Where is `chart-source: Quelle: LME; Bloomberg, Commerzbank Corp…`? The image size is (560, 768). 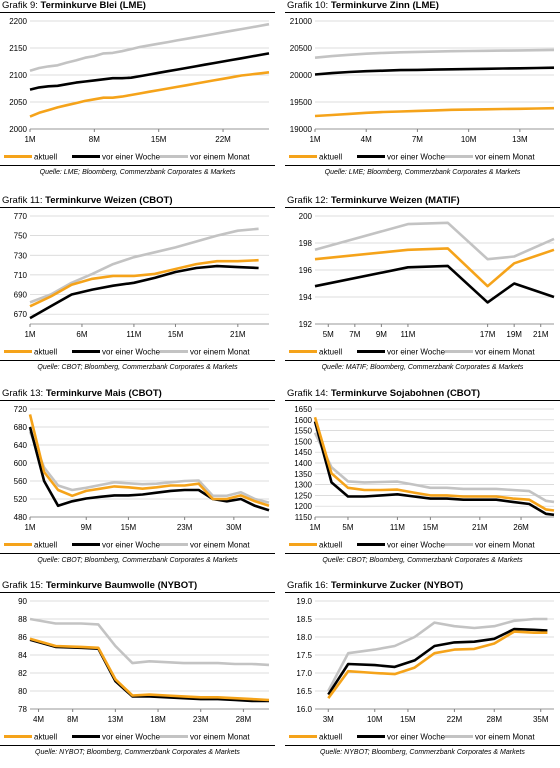 chart-source: Quelle: LME; Bloomberg, Commerzbank Corp… is located at coordinates (422, 172).